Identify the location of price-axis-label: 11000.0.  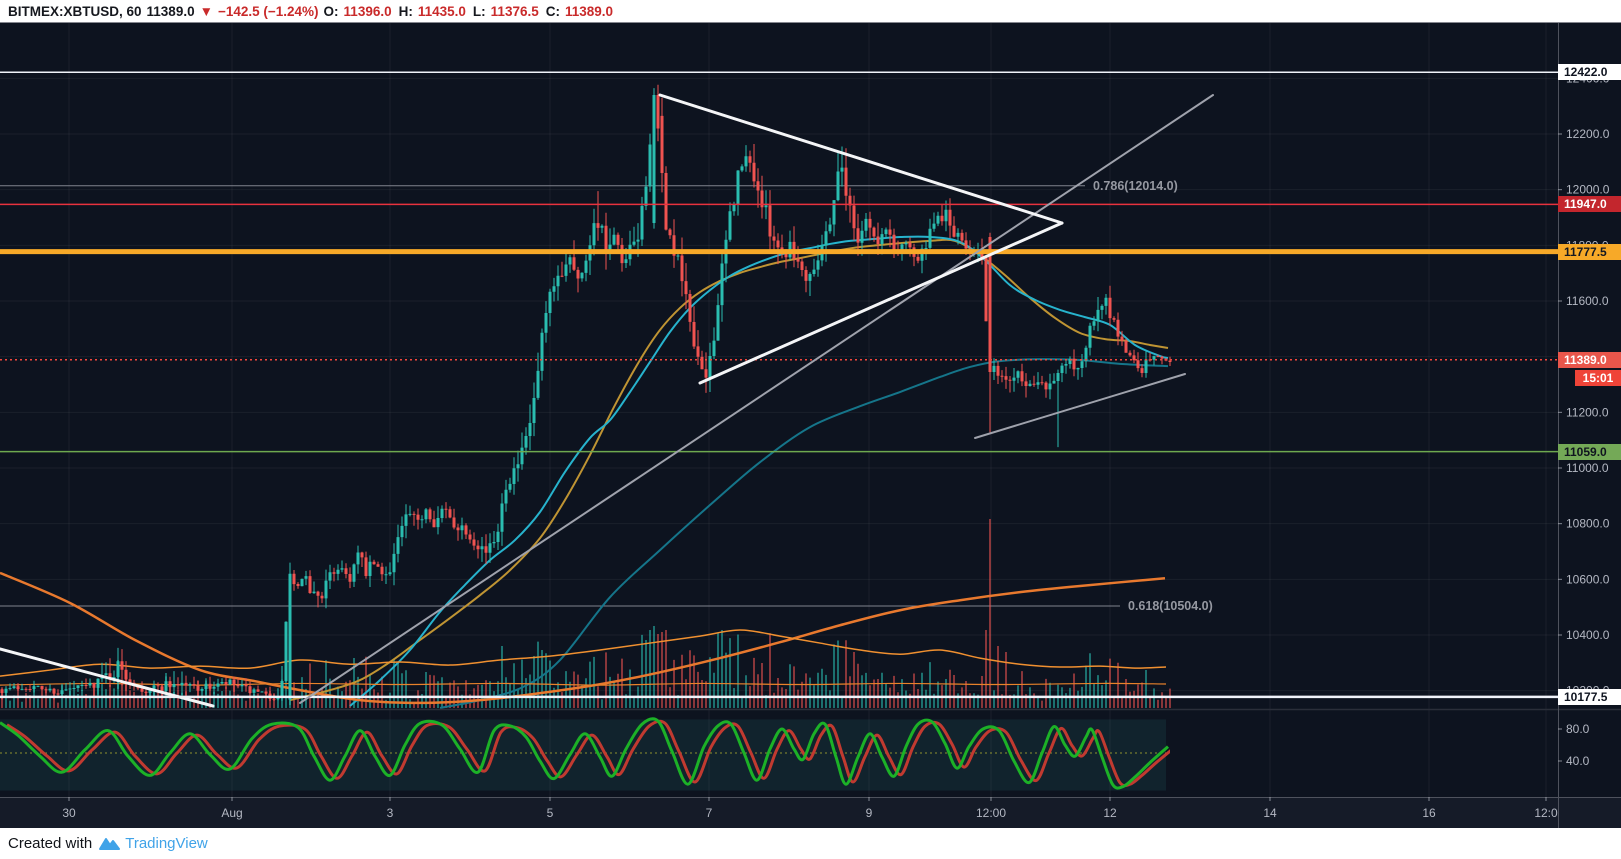
(1587, 468).